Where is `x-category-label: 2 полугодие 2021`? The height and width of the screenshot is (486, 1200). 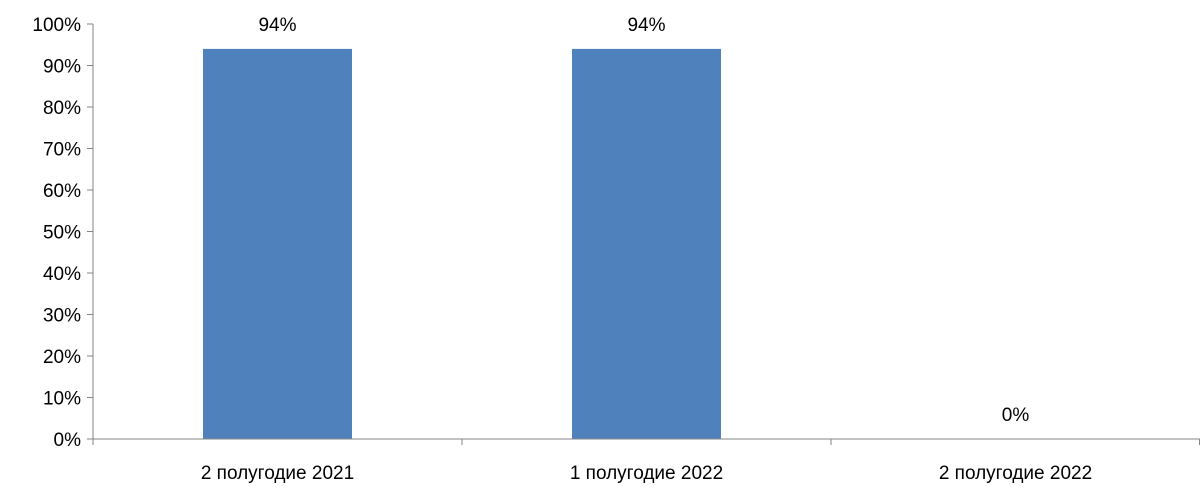 x-category-label: 2 полугодие 2021 is located at coordinates (277, 473).